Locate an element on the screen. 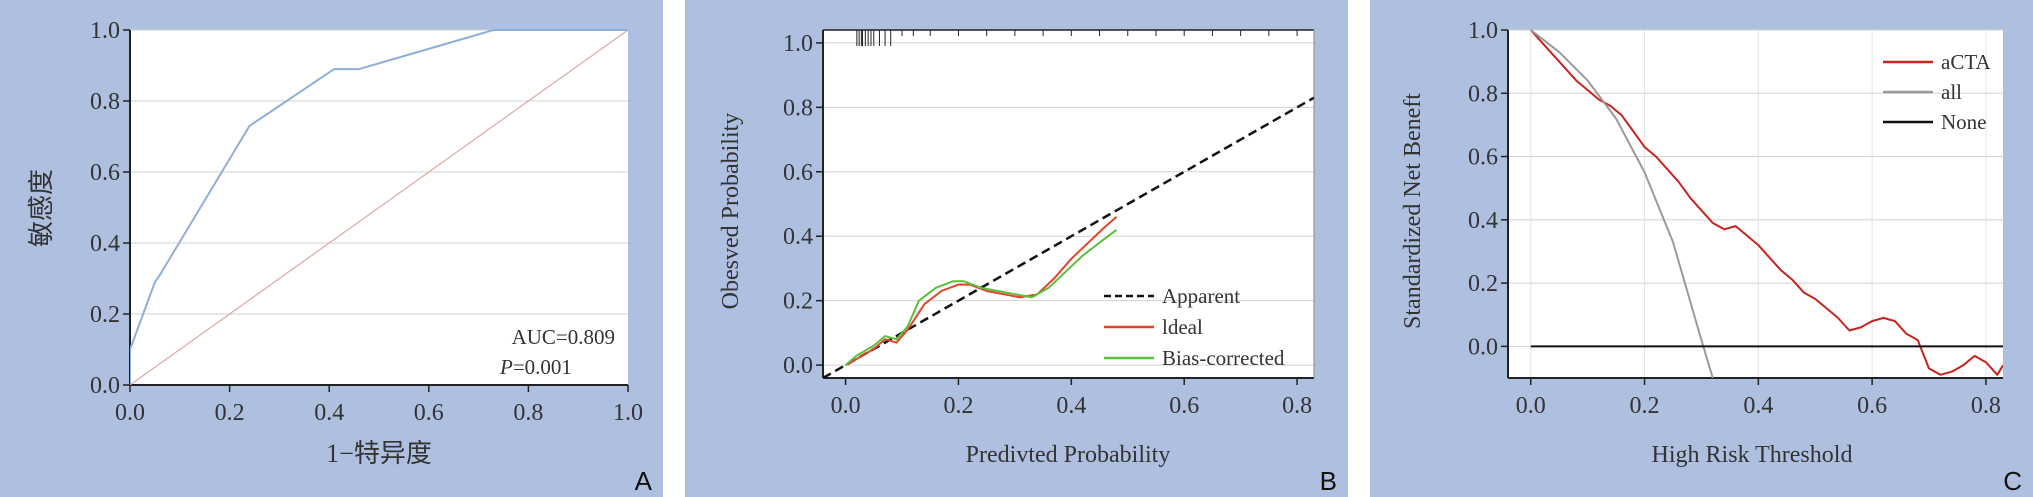 The width and height of the screenshot is (2033, 497). x-tick-label: 1.0 is located at coordinates (628, 413).